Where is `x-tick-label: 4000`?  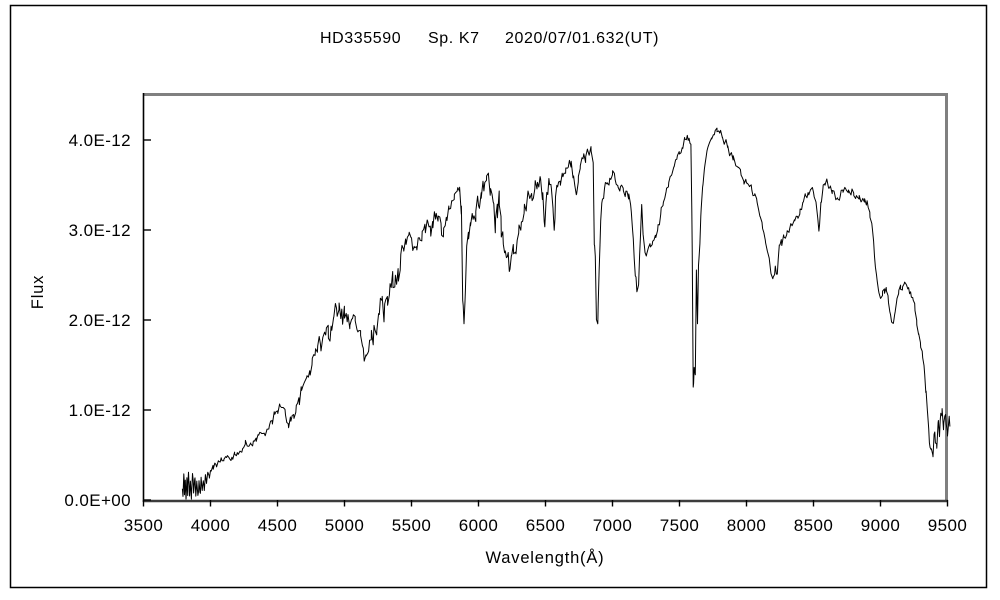
x-tick-label: 4000 is located at coordinates (210, 525).